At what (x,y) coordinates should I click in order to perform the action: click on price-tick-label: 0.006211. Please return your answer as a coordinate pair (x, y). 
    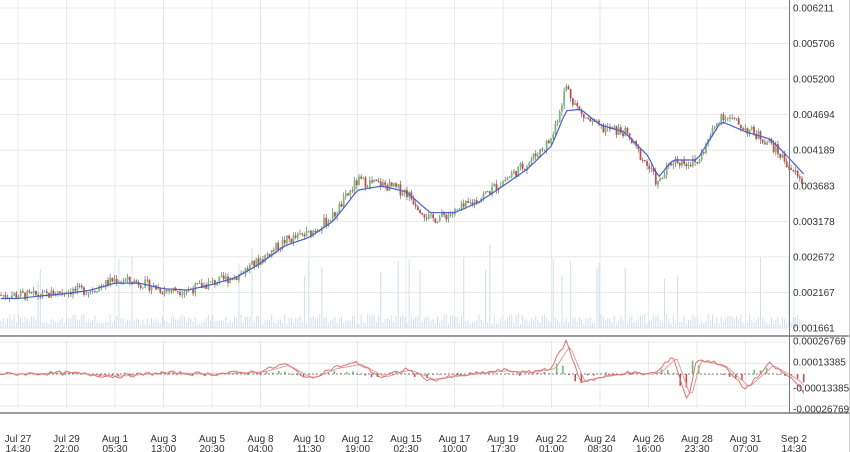
    Looking at the image, I should click on (813, 9).